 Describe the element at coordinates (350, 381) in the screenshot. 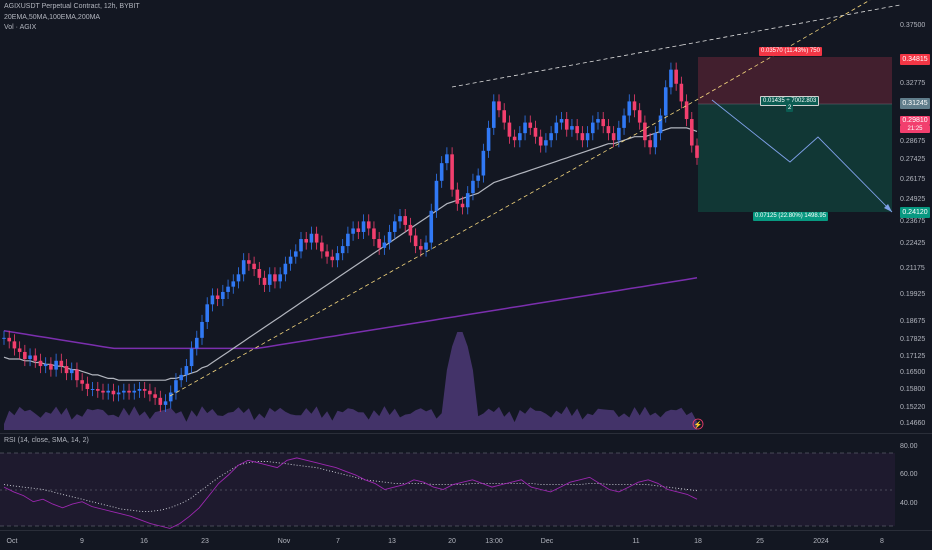

I see `volume-area` at that location.